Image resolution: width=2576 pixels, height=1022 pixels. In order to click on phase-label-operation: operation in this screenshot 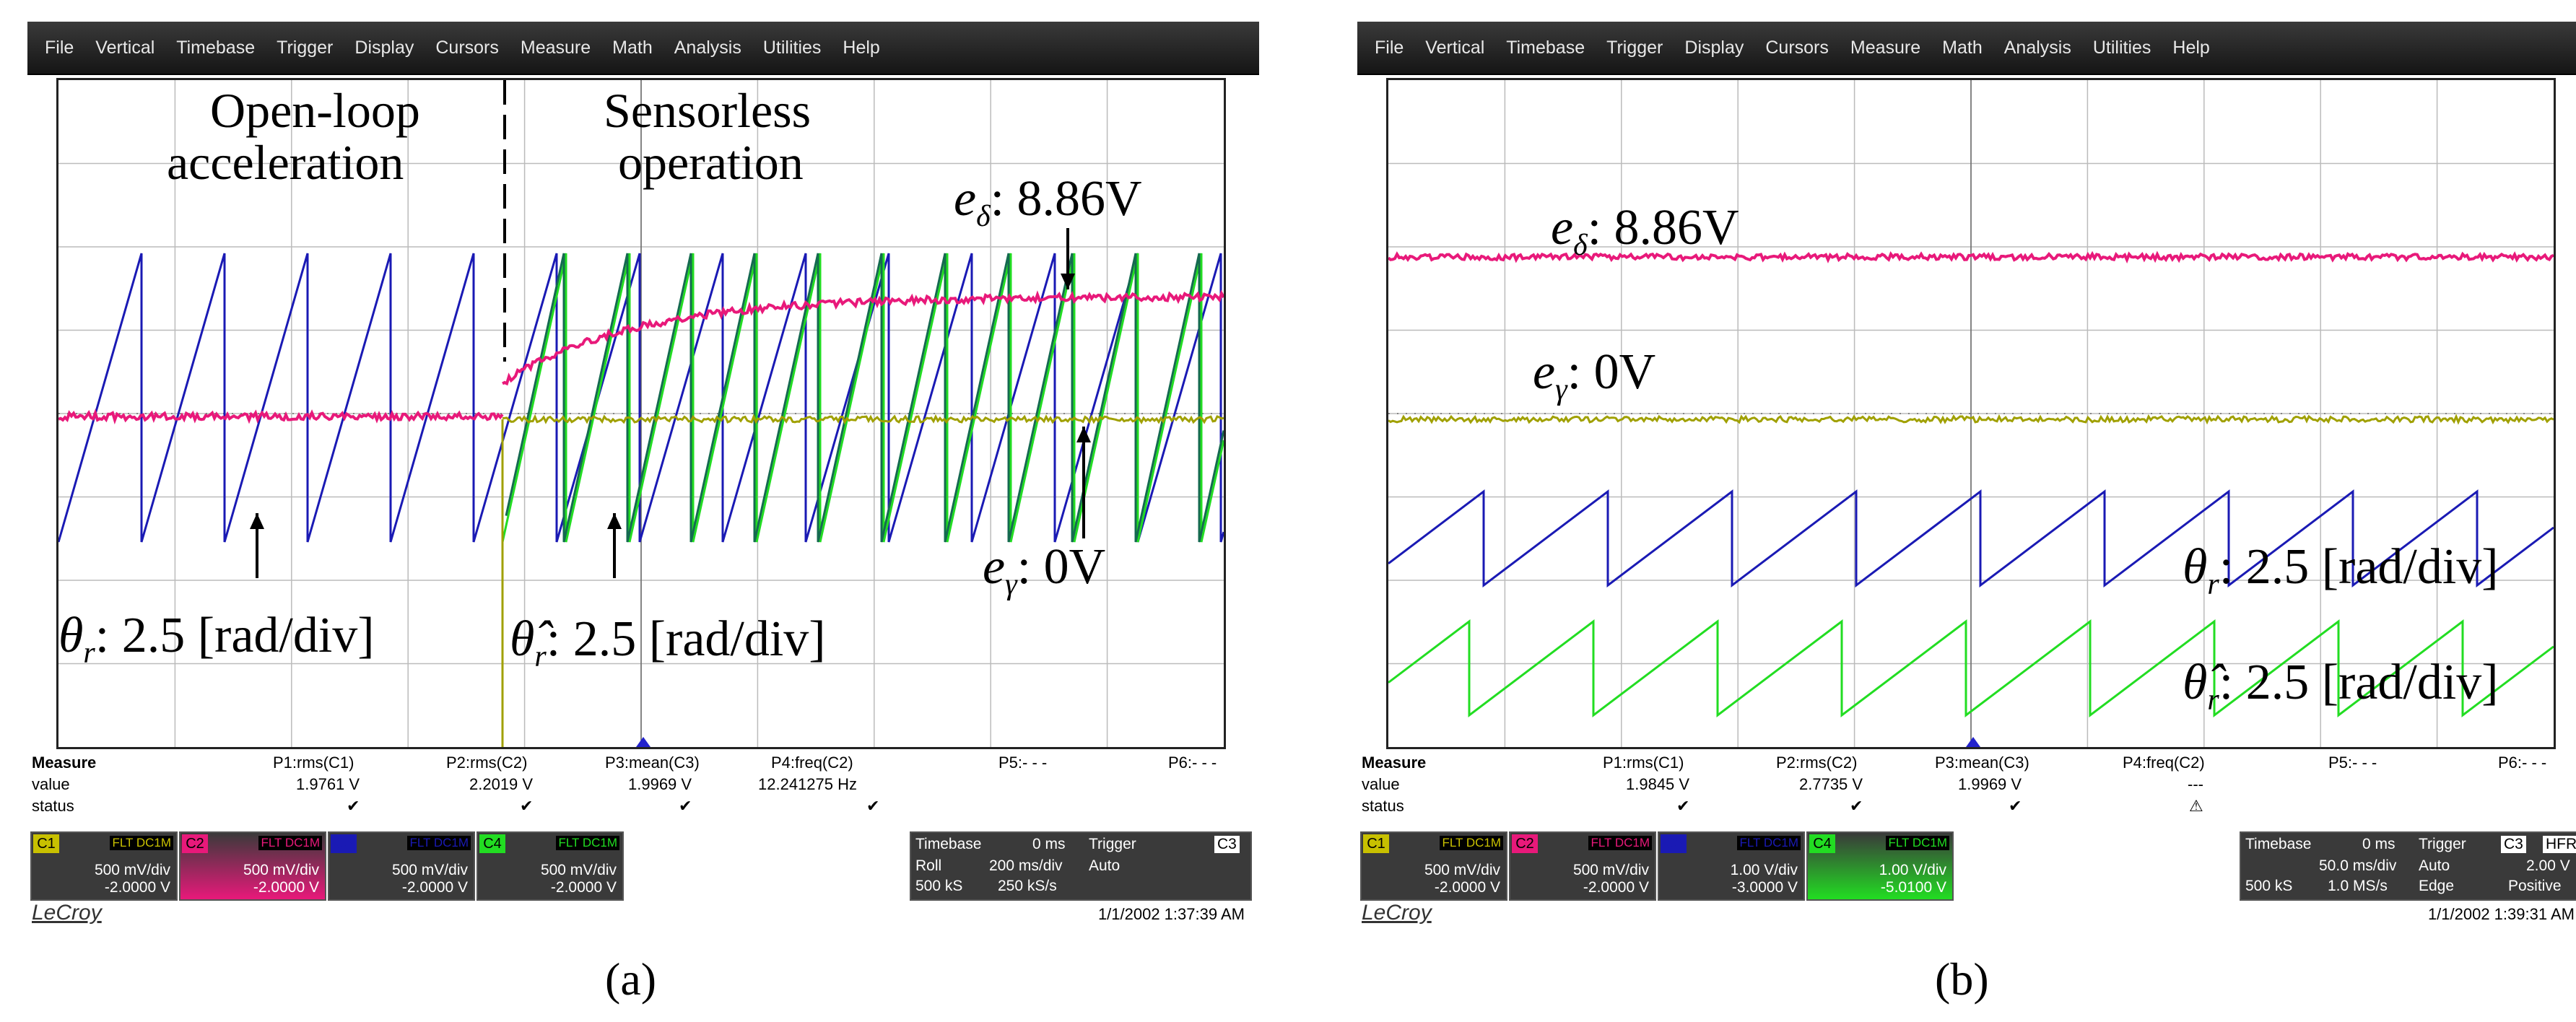, I will do `click(711, 162)`.